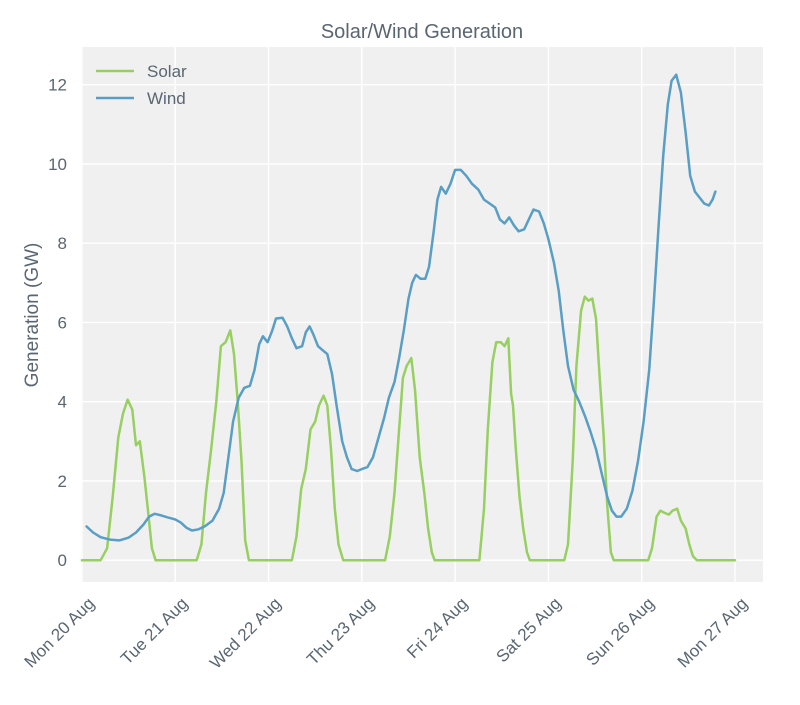 The image size is (800, 705). I want to click on x-tick-label-0: Mon 20 Aug, so click(60, 633).